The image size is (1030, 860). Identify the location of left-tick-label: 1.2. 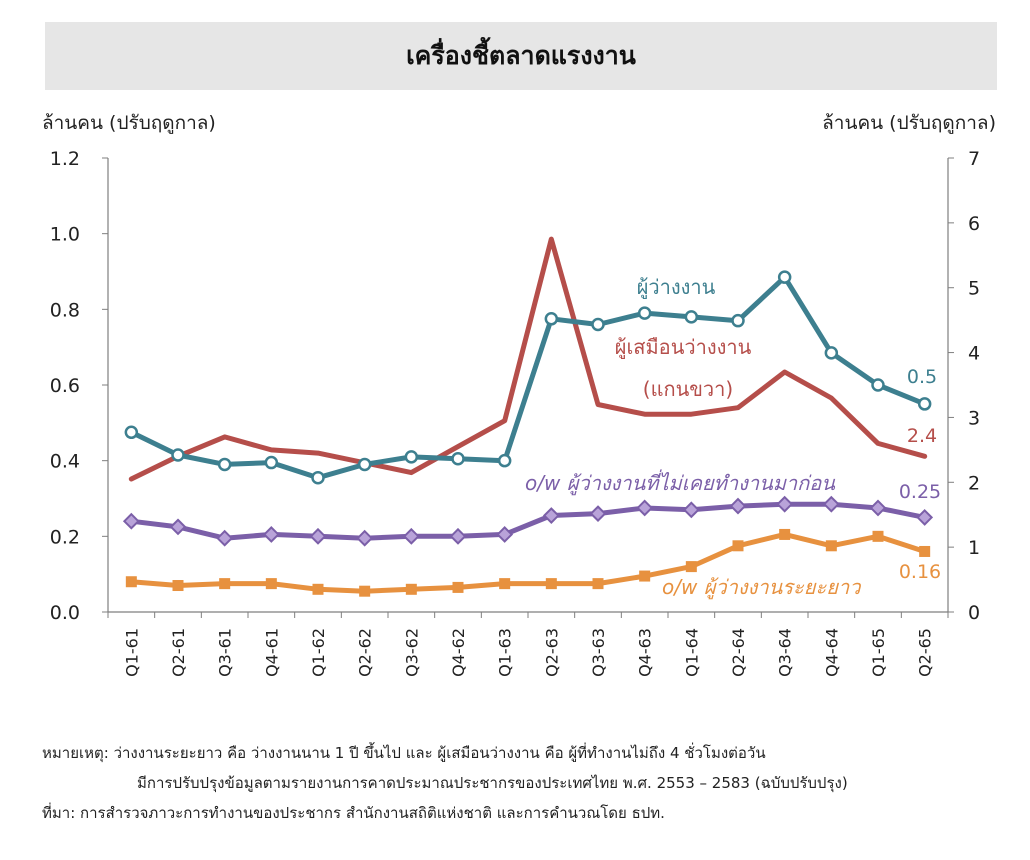
(65, 159).